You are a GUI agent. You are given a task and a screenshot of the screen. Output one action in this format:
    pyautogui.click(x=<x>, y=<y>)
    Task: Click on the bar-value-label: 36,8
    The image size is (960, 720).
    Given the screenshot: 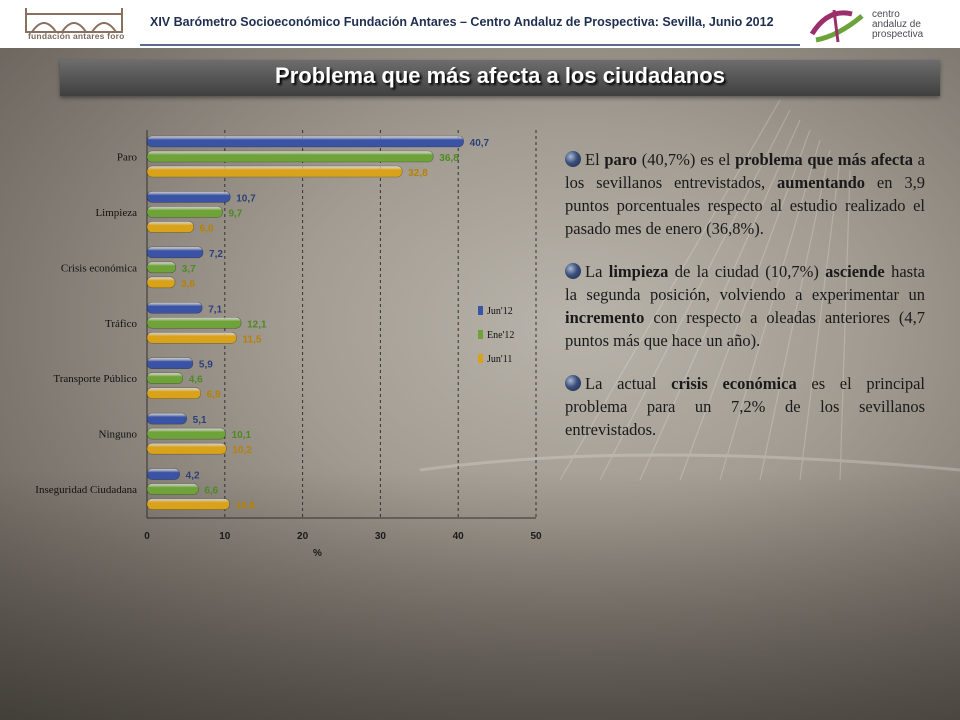 What is the action you would take?
    pyautogui.click(x=449, y=158)
    